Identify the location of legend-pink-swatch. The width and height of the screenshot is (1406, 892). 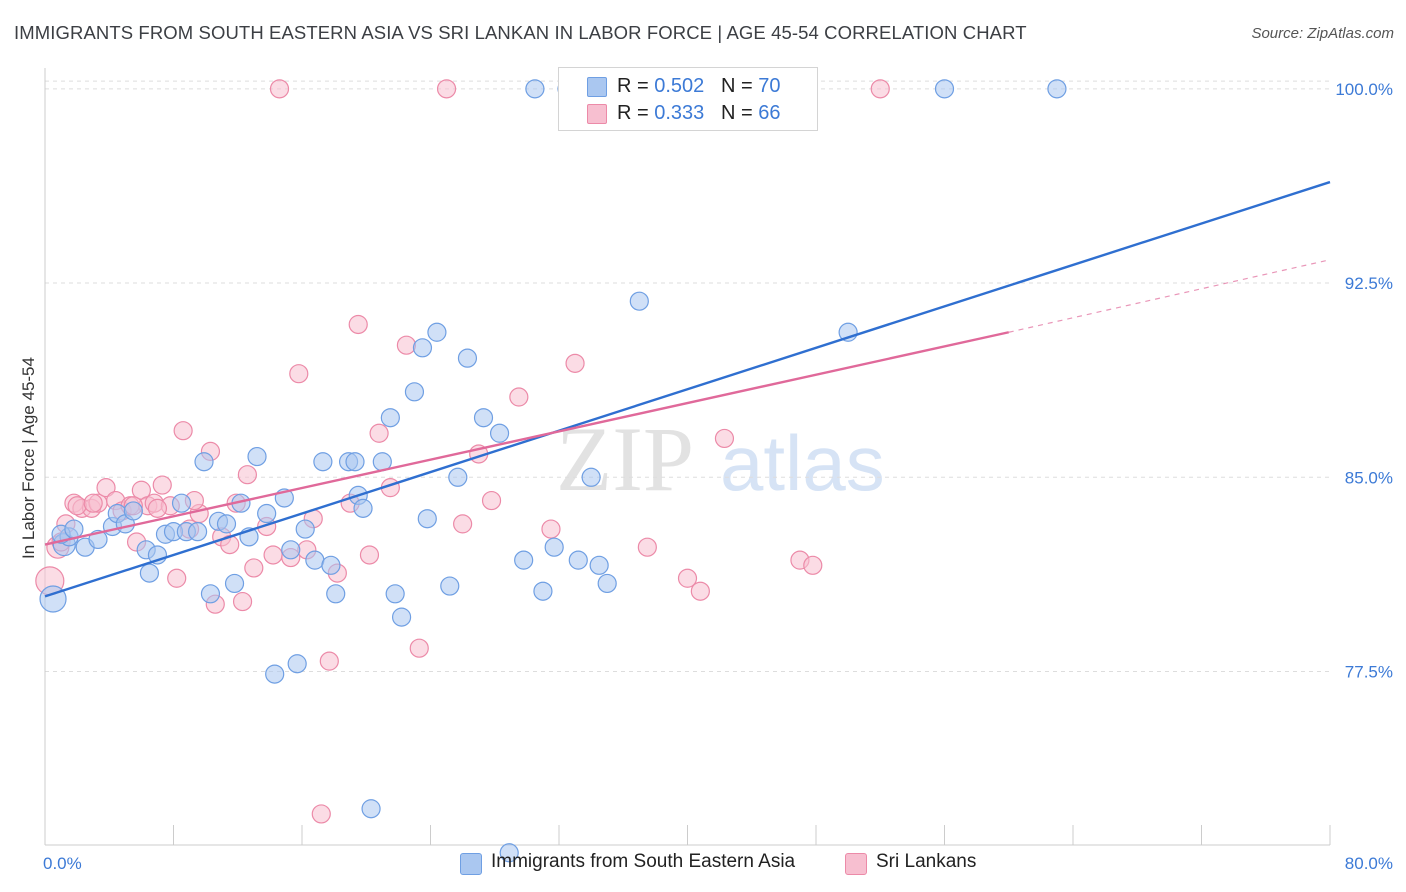
(597, 114).